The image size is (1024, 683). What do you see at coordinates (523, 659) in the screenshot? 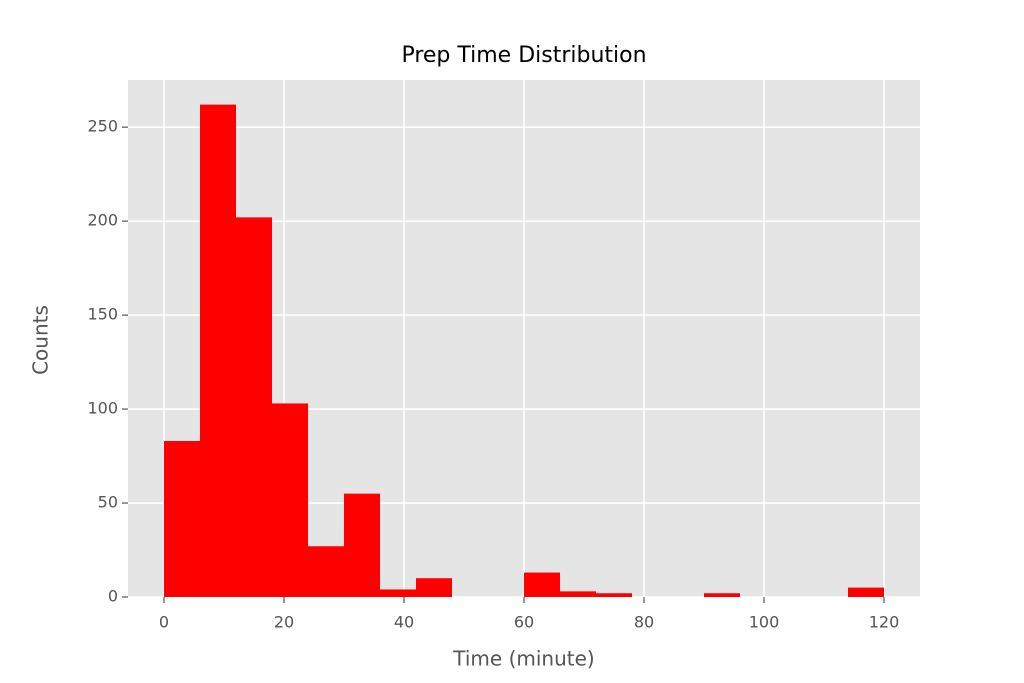
I see `x-axis-label: Time (minute)` at bounding box center [523, 659].